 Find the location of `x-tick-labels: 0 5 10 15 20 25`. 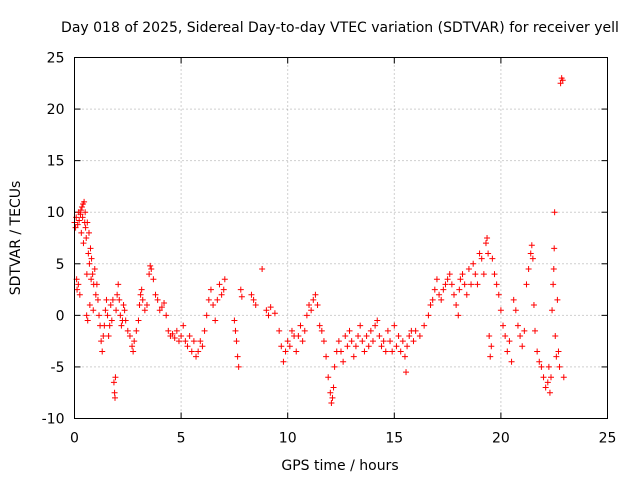

x-tick-labels: 0 5 10 15 20 25 is located at coordinates (343, 439).